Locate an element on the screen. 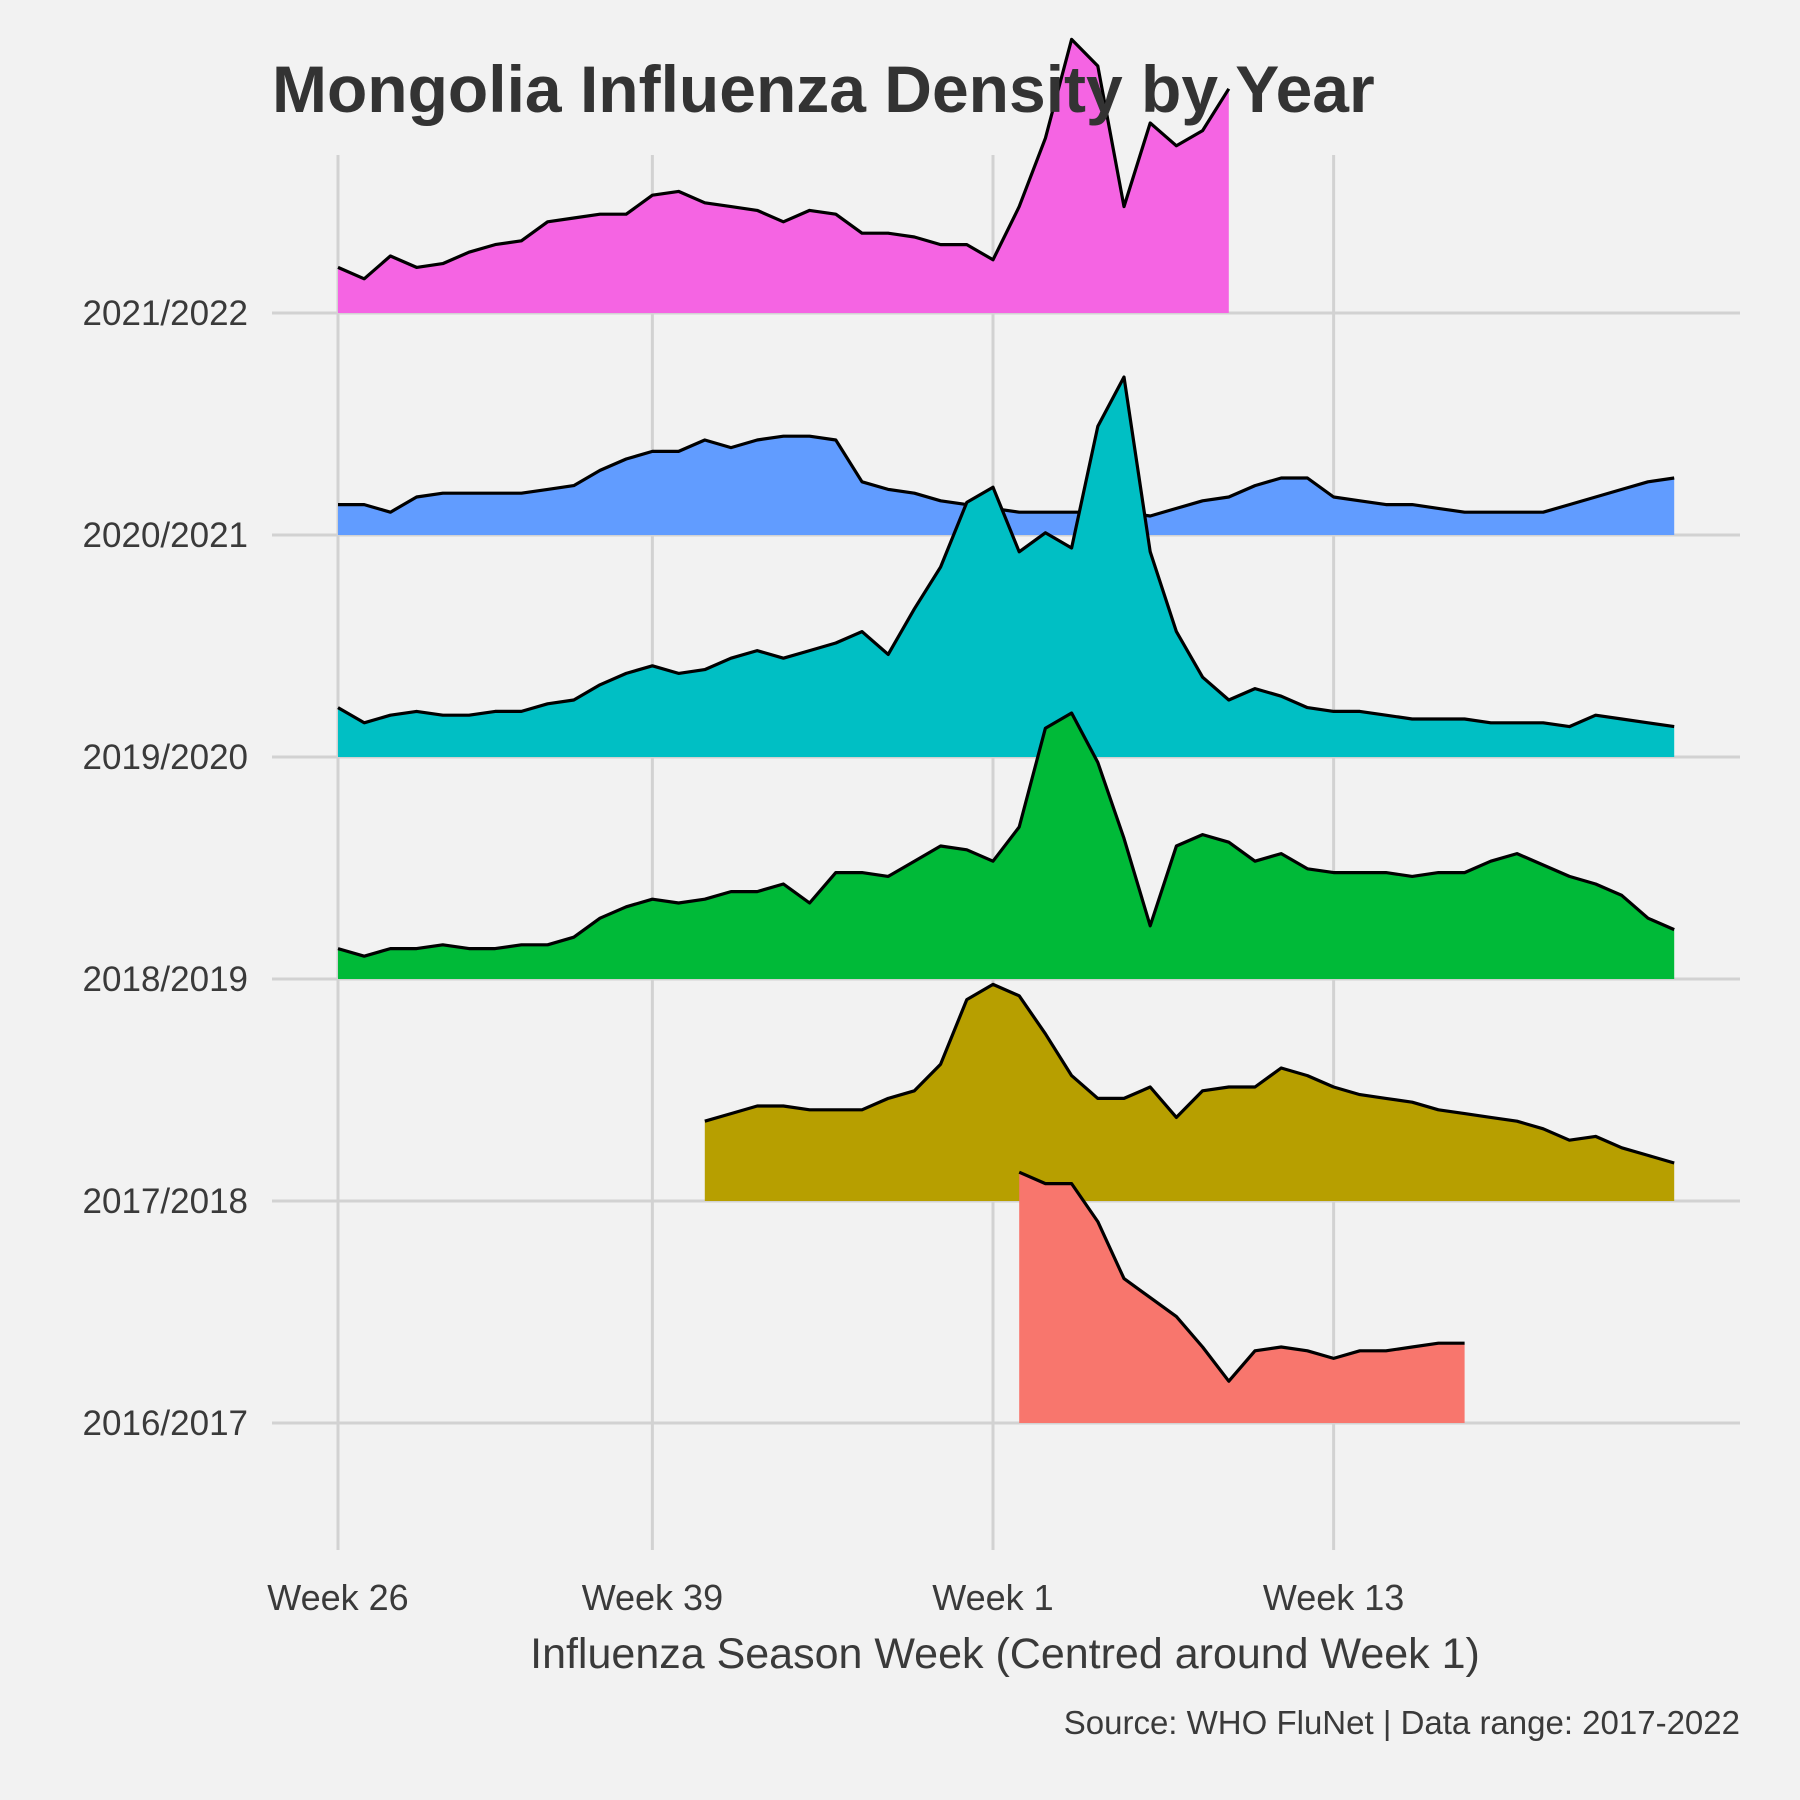 The width and height of the screenshot is (1800, 1800). y-tick-label: 2020/2021 is located at coordinates (165, 535).